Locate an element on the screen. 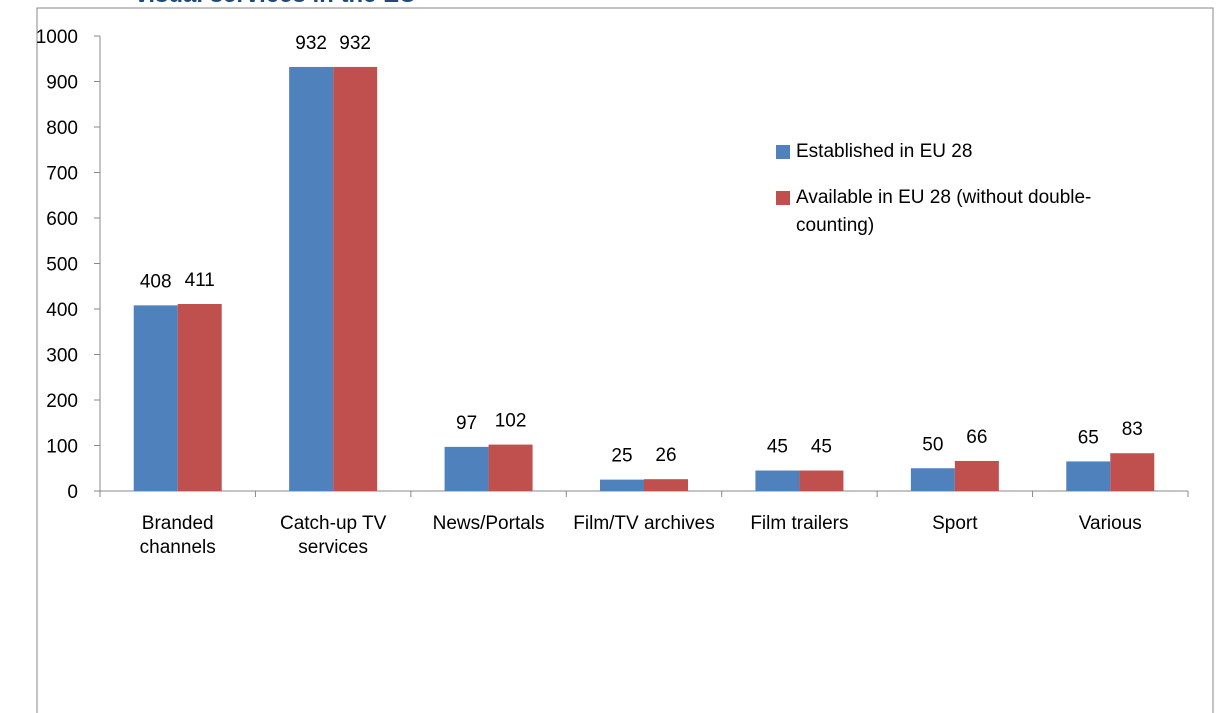 The width and height of the screenshot is (1216, 713). data-label: 65 is located at coordinates (1088, 437).